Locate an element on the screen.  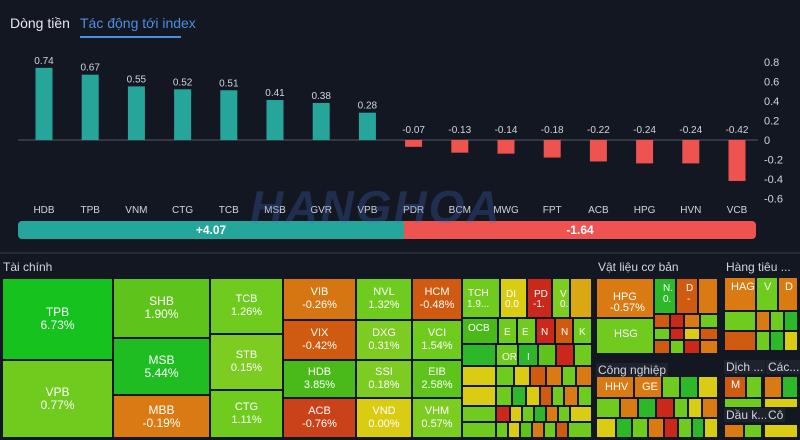
bar-ctg is located at coordinates (183, 114).